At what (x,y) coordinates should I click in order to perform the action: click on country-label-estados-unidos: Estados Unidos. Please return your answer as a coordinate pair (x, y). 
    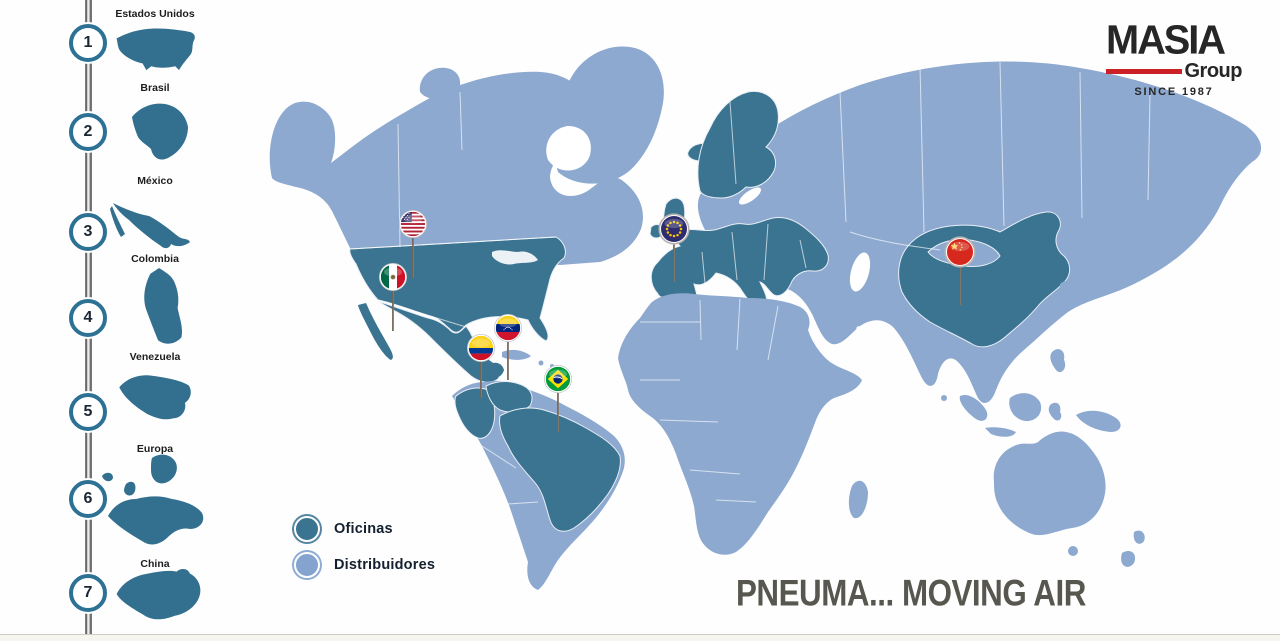
    Looking at the image, I should click on (155, 14).